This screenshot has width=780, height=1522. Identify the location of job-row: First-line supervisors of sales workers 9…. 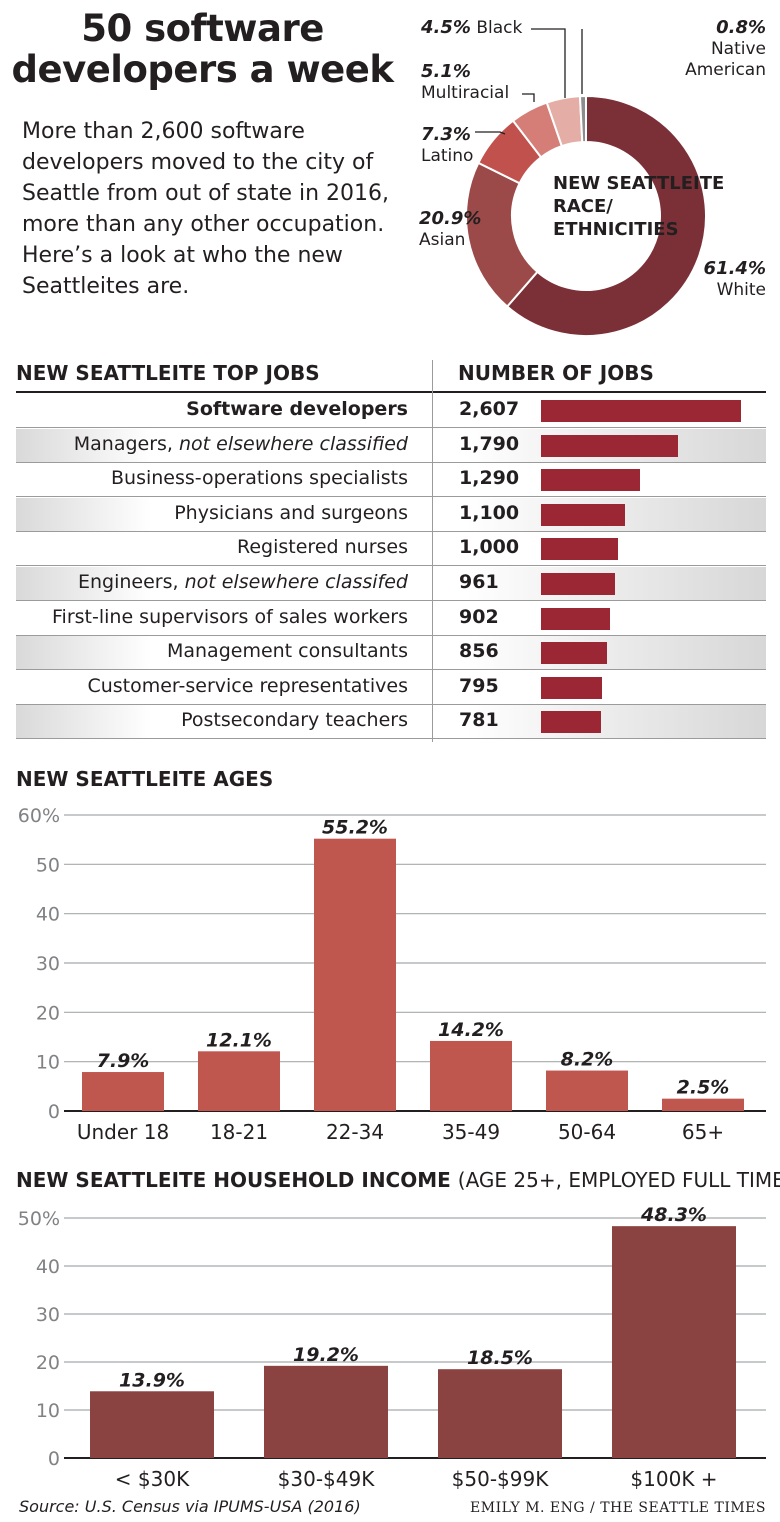
(391, 619).